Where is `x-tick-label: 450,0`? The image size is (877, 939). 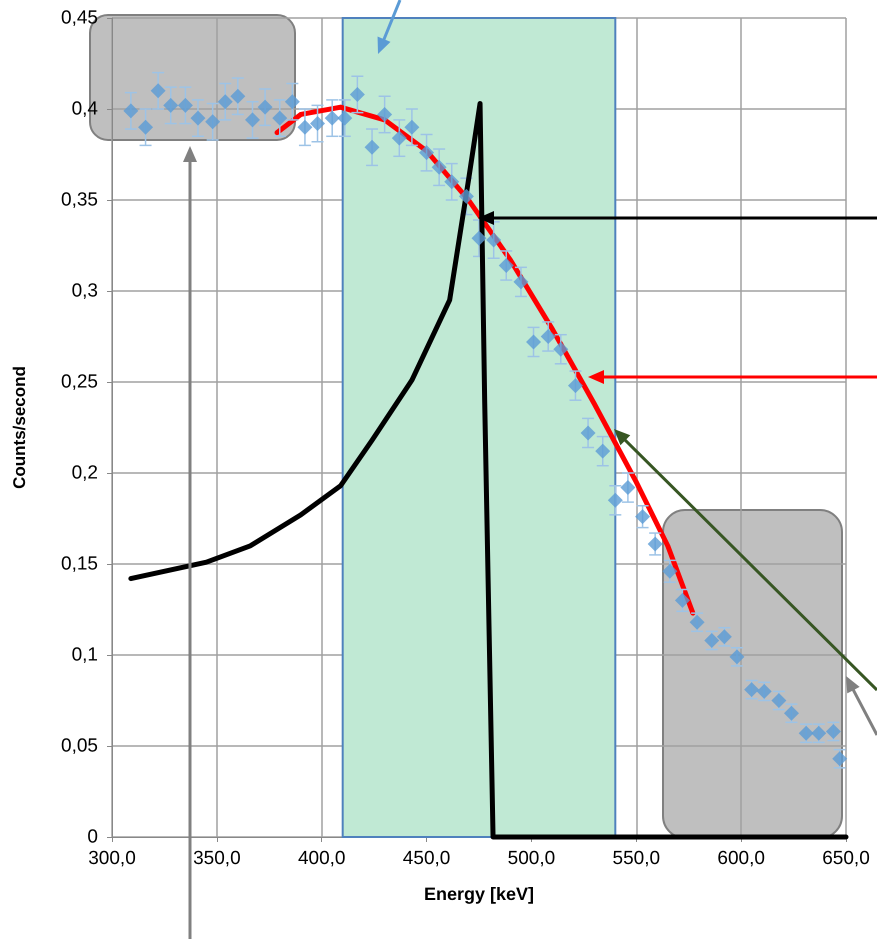
x-tick-label: 450,0 is located at coordinates (426, 858).